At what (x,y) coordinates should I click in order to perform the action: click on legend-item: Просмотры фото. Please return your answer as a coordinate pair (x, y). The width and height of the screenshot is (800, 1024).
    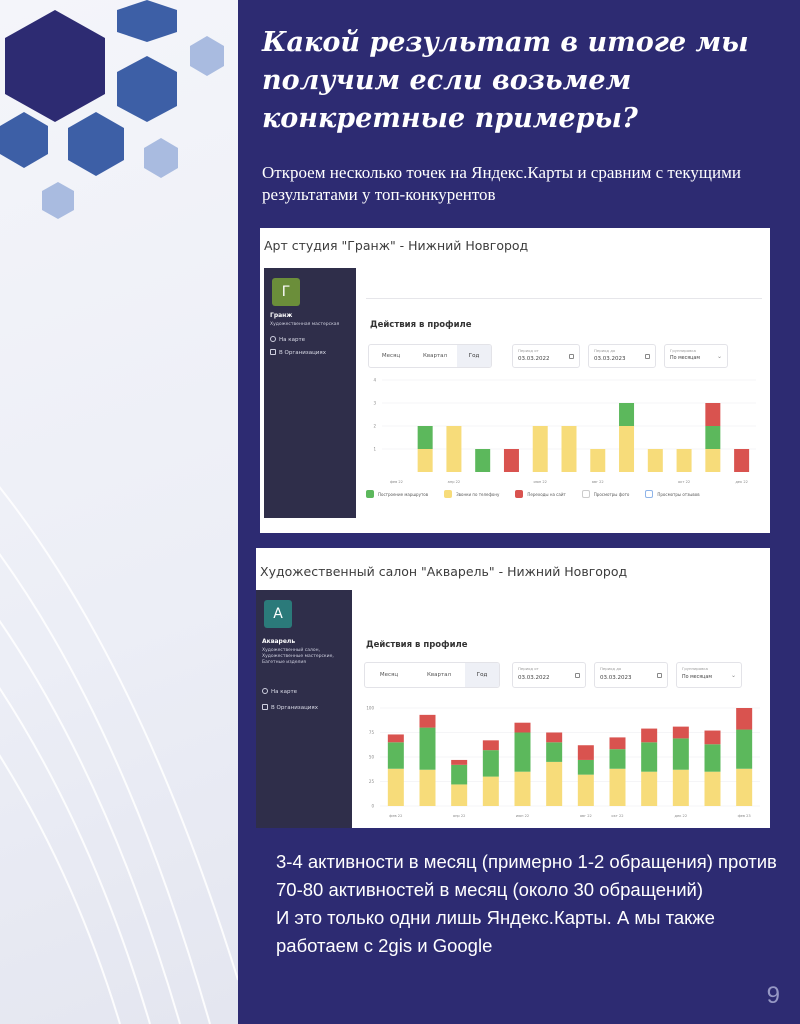
    Looking at the image, I should click on (605, 494).